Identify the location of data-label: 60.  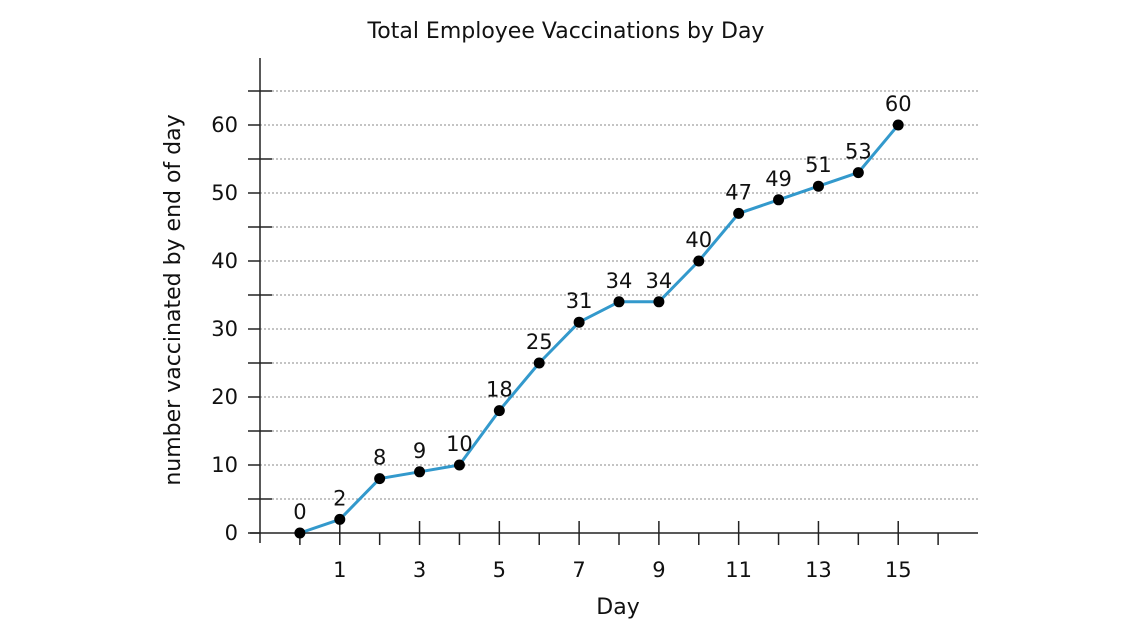
(898, 104).